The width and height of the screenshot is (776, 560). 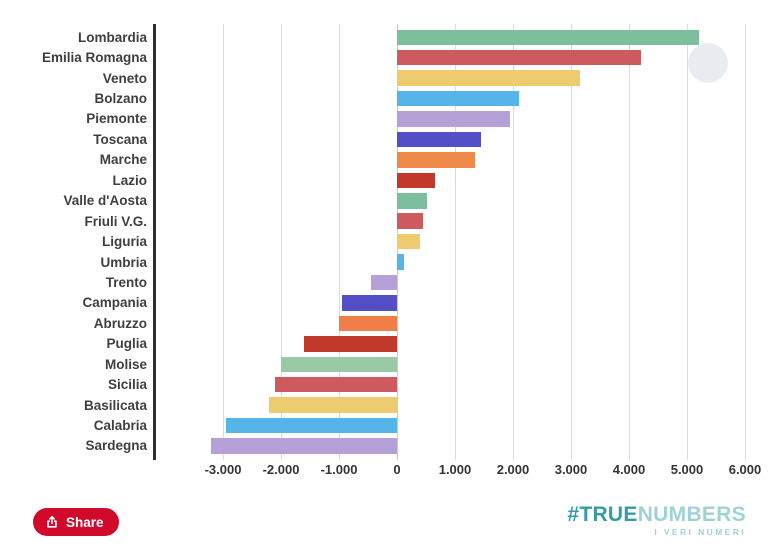 What do you see at coordinates (378, 98) in the screenshot?
I see `chart-row: Bolzano` at bounding box center [378, 98].